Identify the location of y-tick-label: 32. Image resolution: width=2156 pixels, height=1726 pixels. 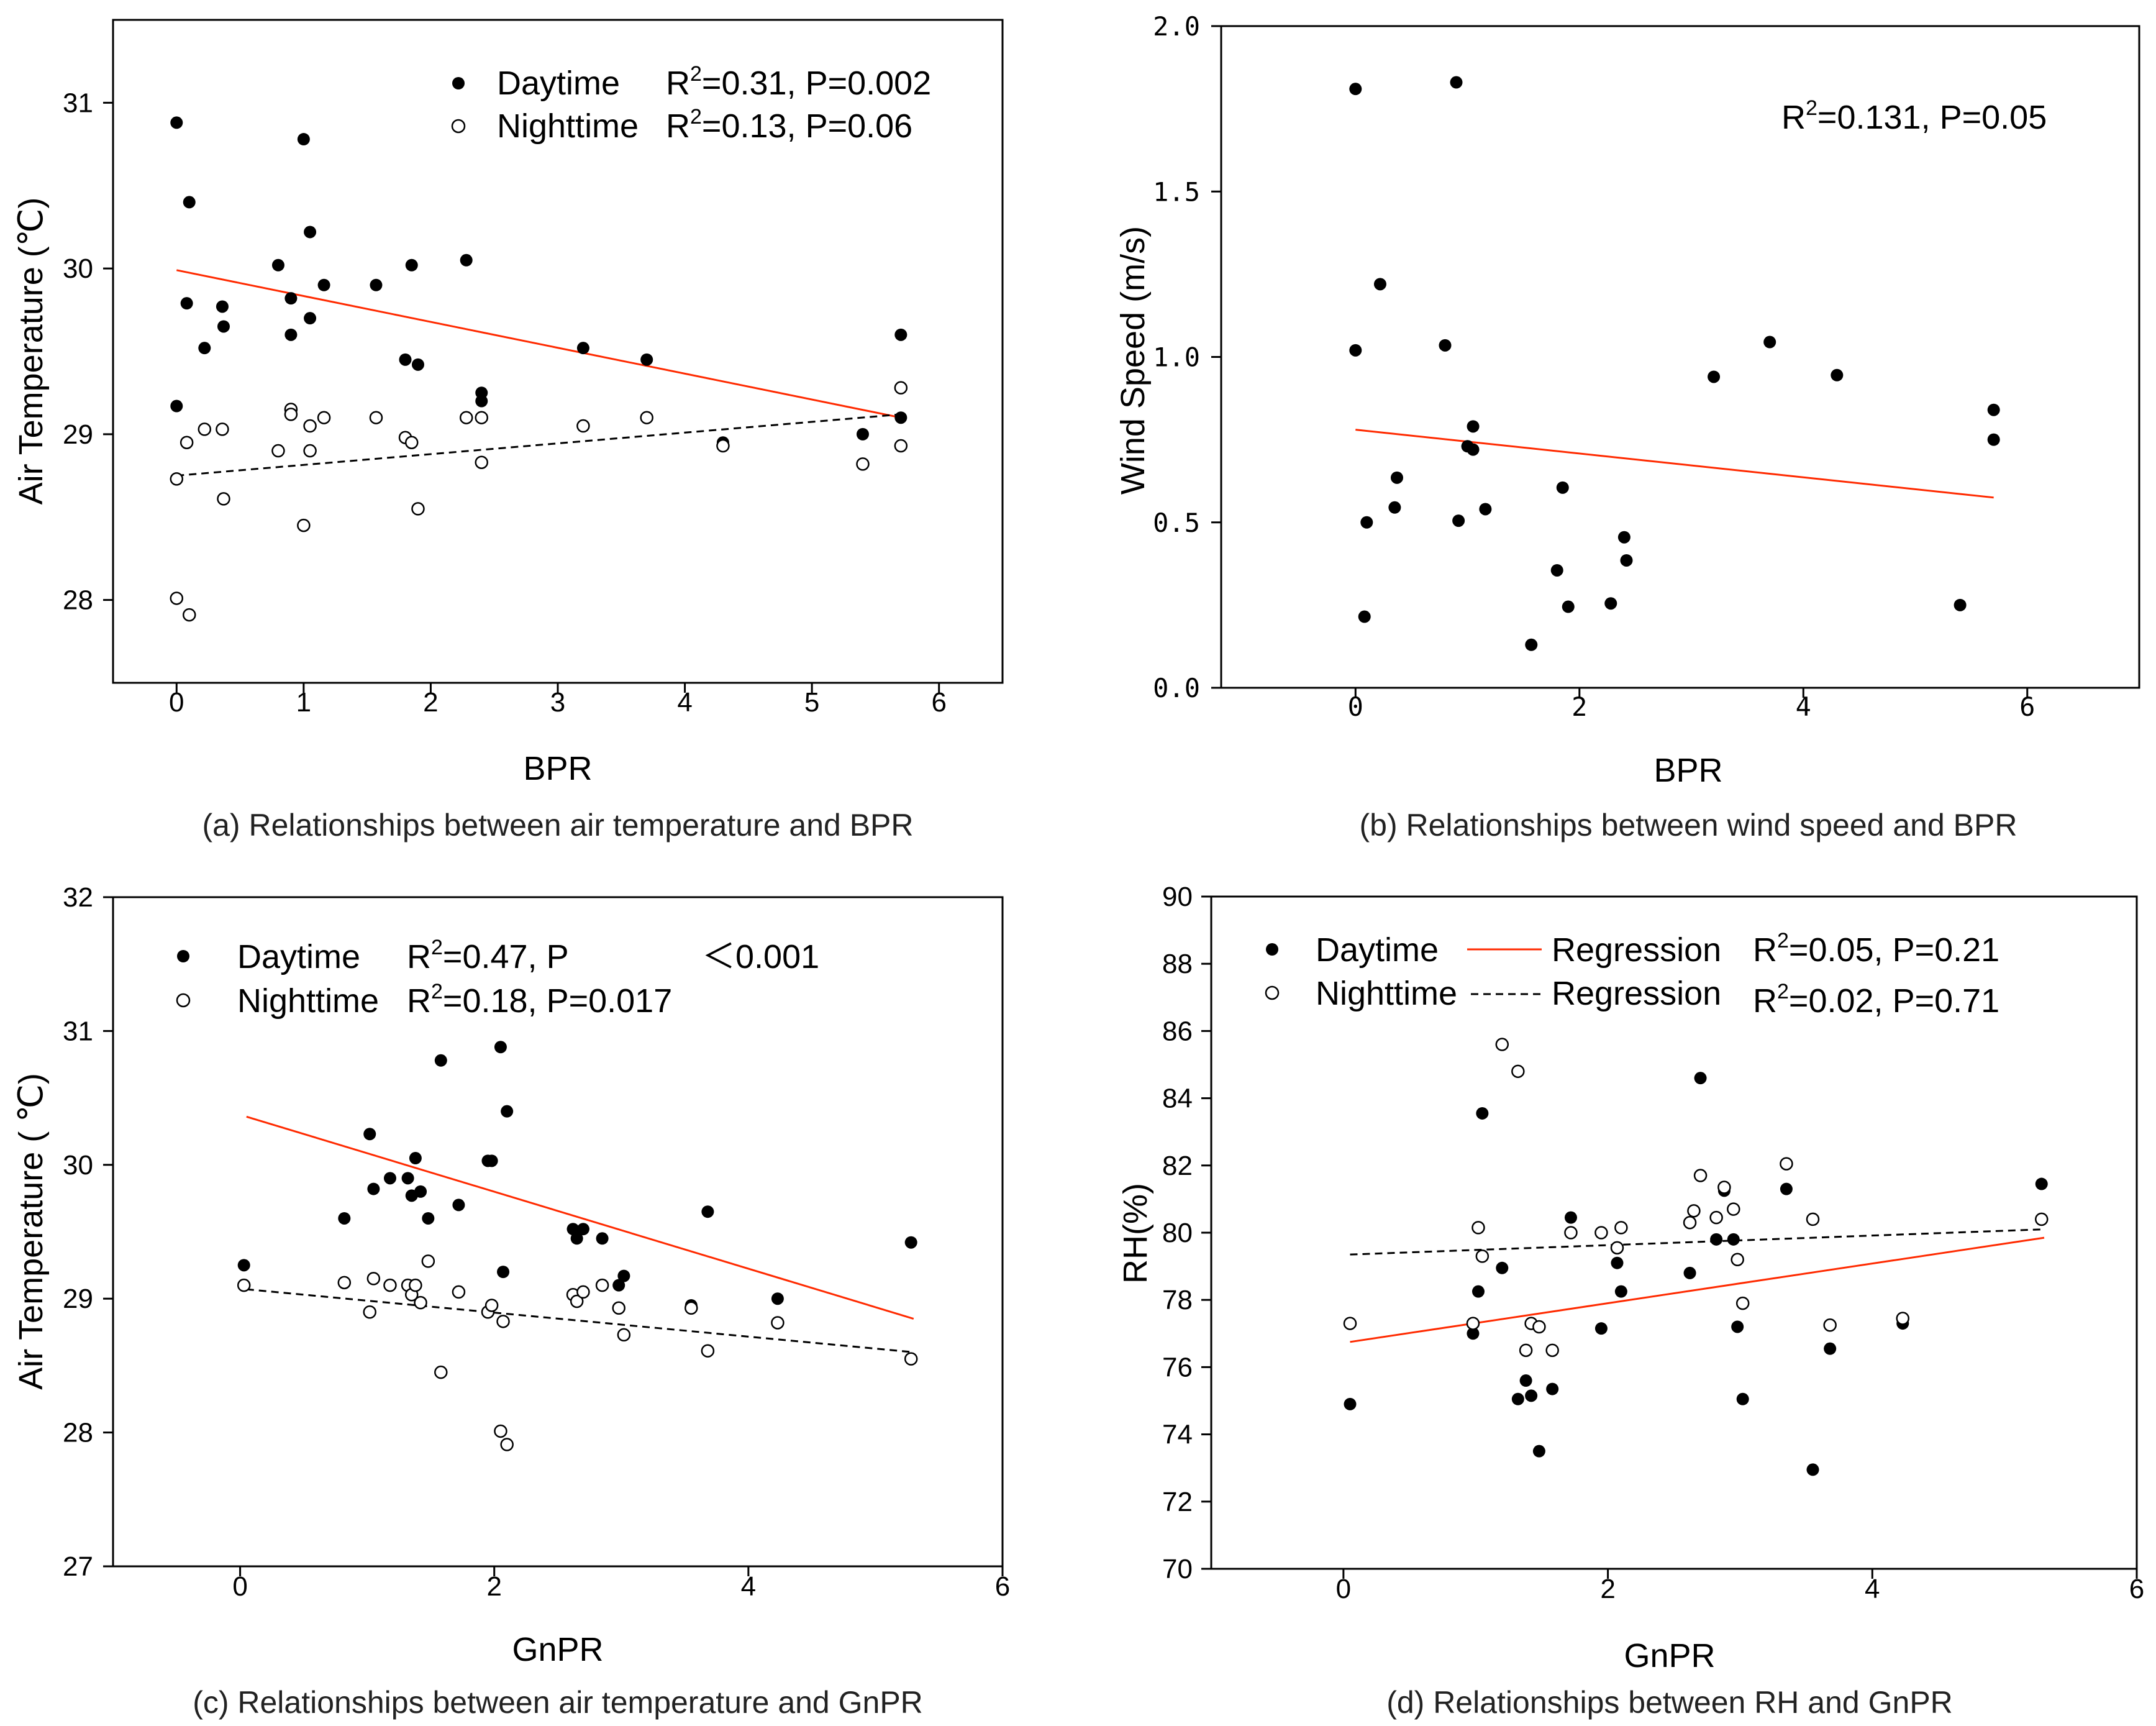
(78, 897).